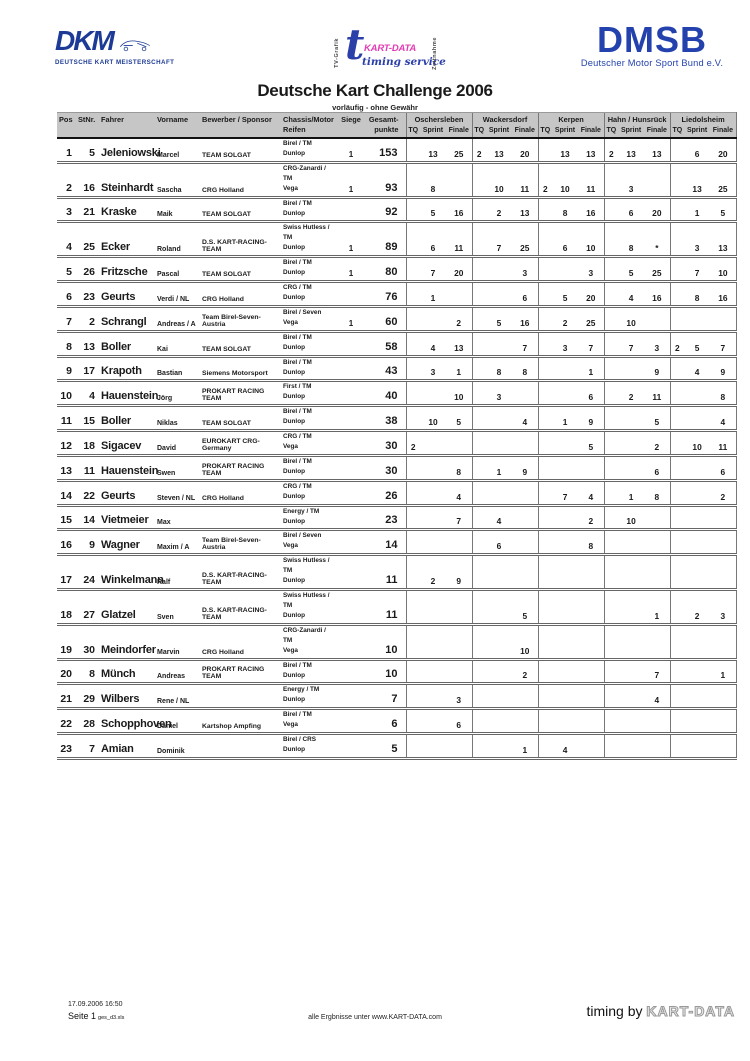 The width and height of the screenshot is (750, 1061). What do you see at coordinates (136, 724) in the screenshot?
I see `cell-driver-lastname: Schopphoven` at bounding box center [136, 724].